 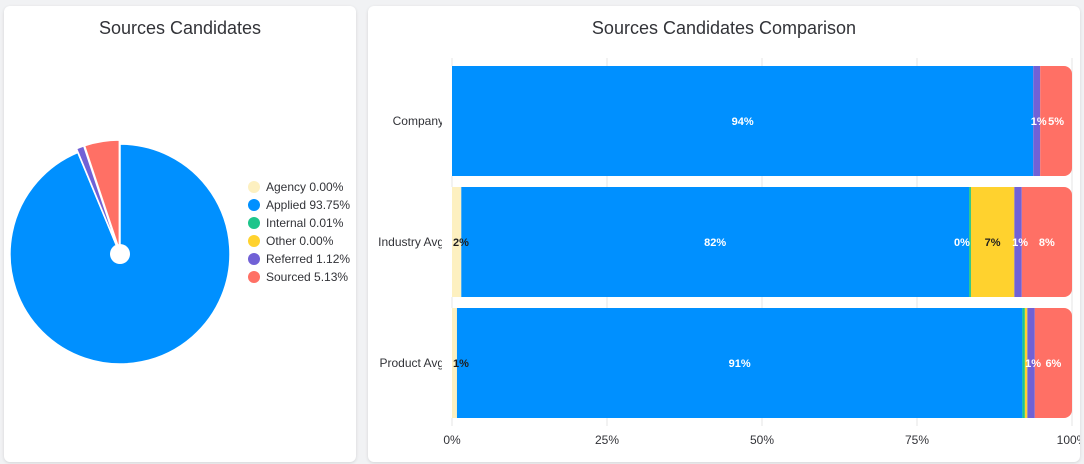 What do you see at coordinates (452, 440) in the screenshot?
I see `x-tick-label: 0%` at bounding box center [452, 440].